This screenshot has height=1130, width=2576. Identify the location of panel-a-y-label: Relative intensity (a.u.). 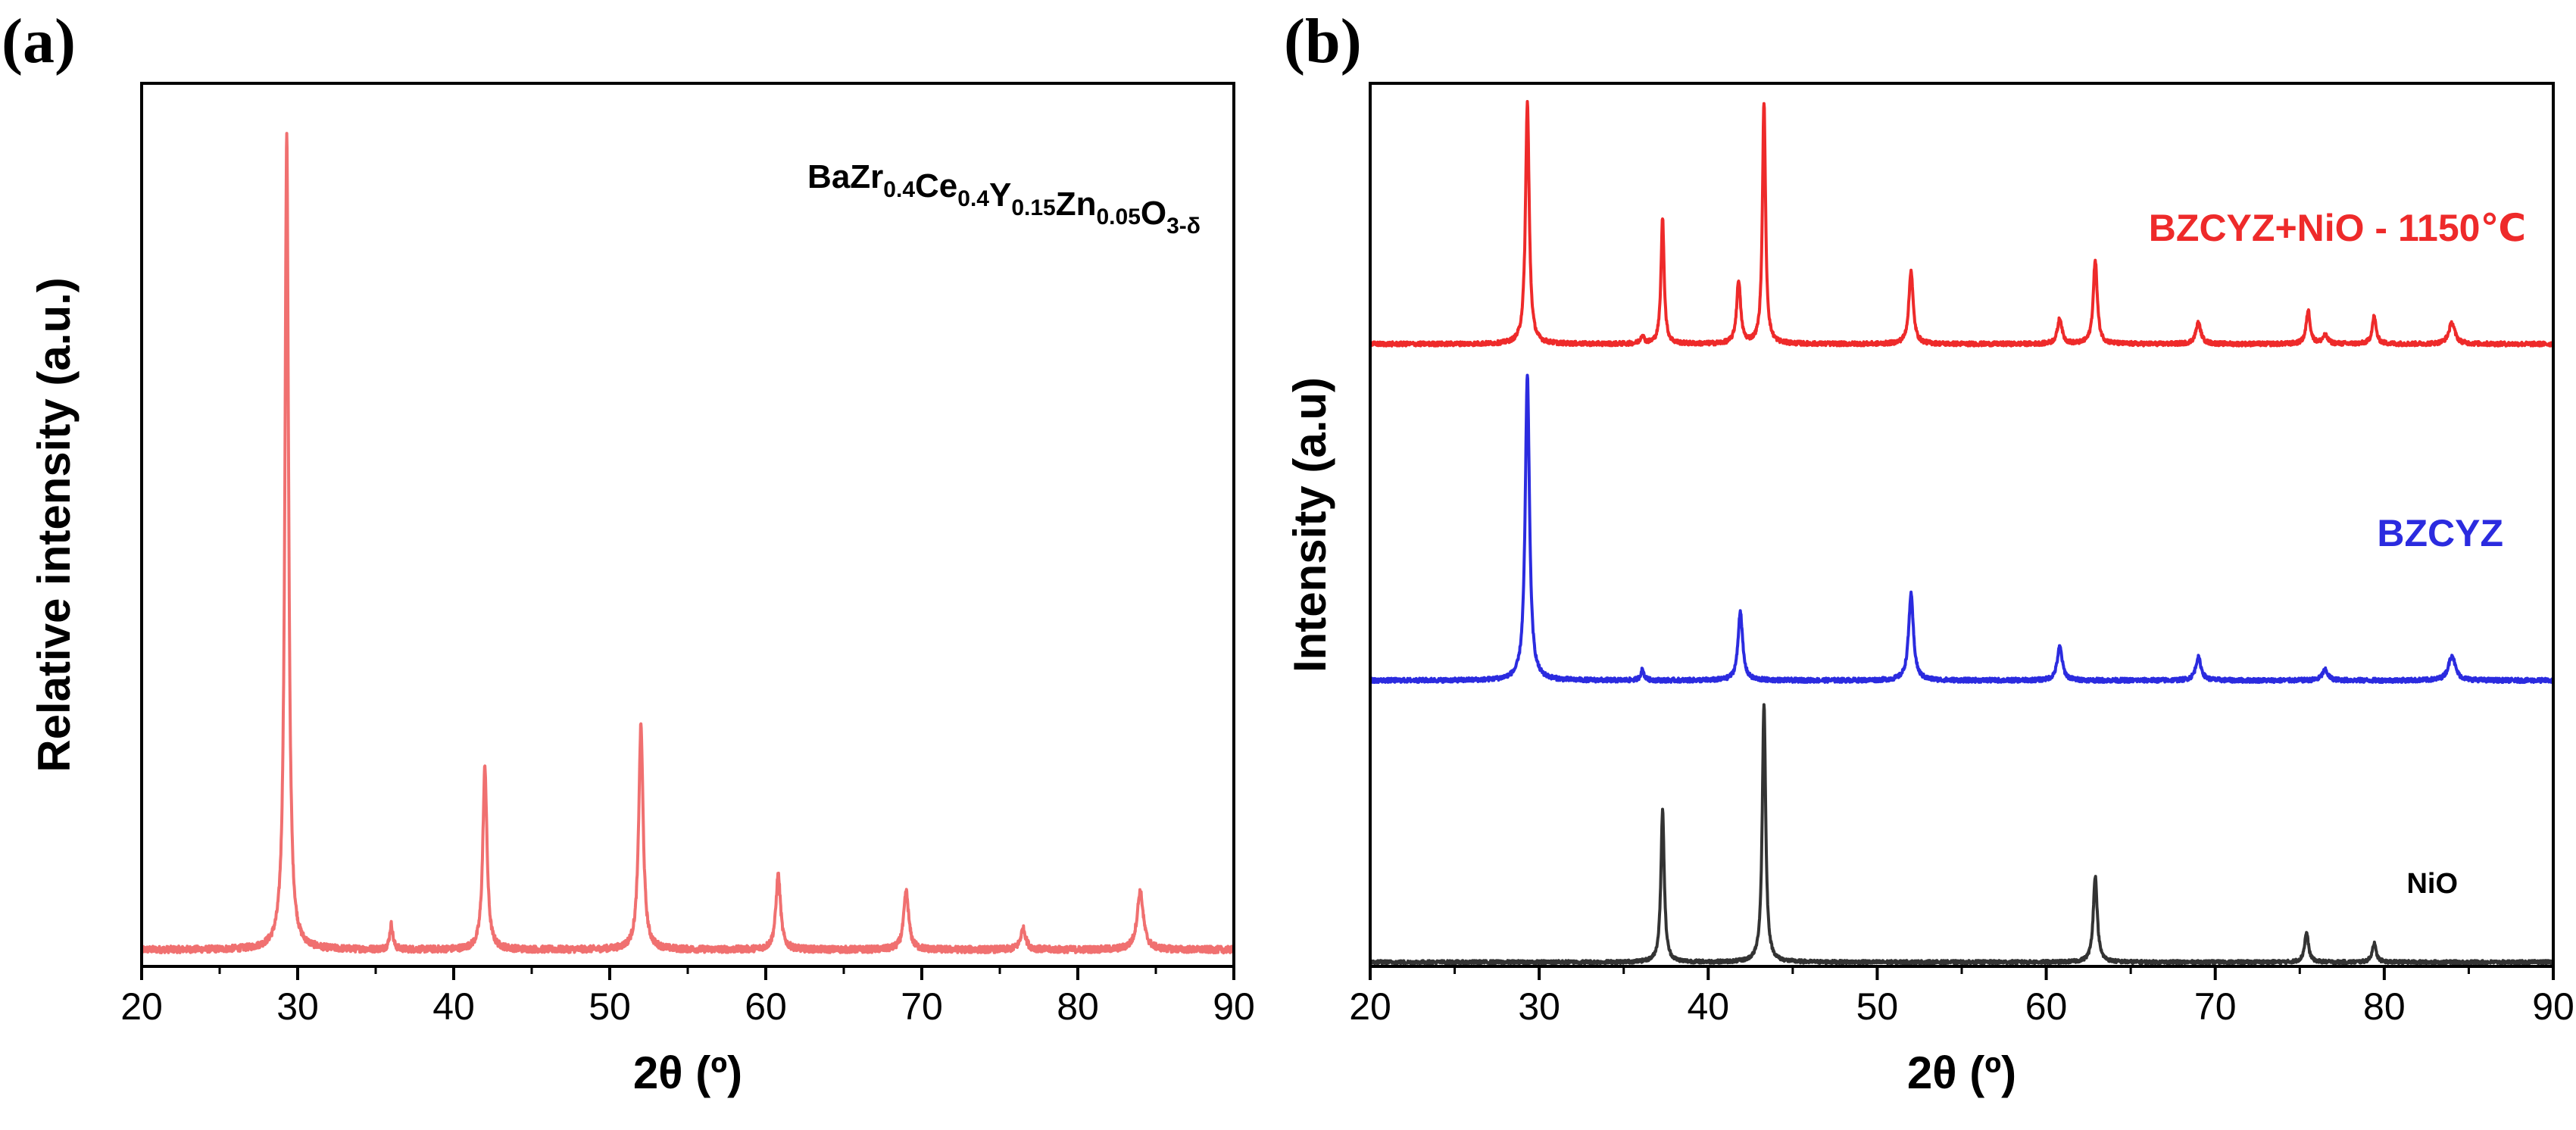
(55, 525).